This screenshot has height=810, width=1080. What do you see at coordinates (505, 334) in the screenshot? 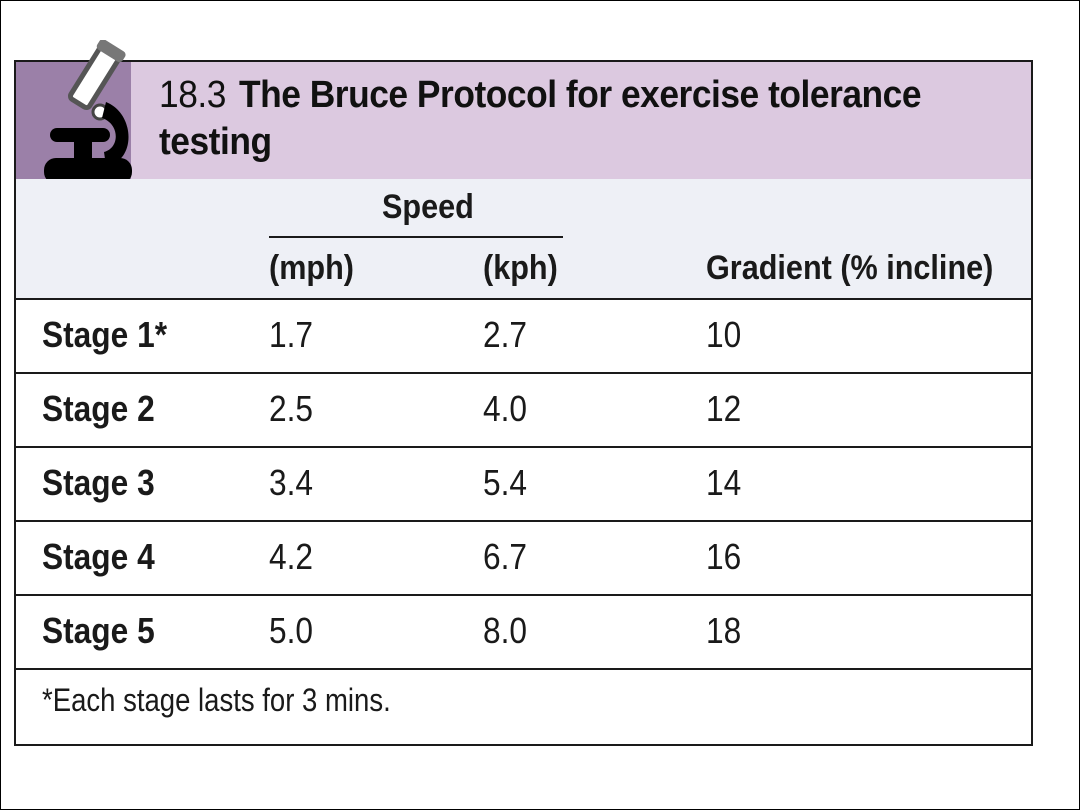
I see `kph-value: 2.7` at bounding box center [505, 334].